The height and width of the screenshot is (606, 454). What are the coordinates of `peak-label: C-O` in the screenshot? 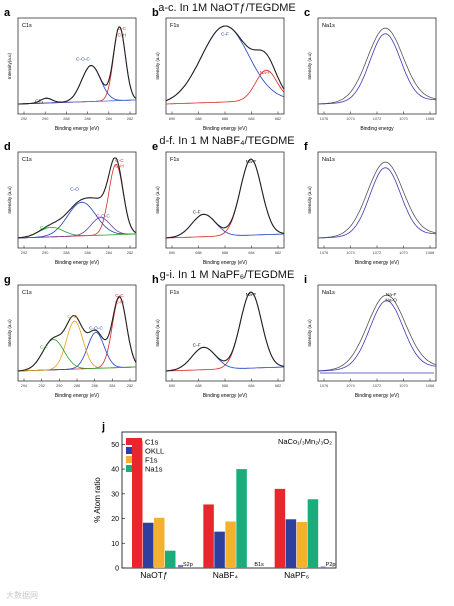 It's located at (74, 190).